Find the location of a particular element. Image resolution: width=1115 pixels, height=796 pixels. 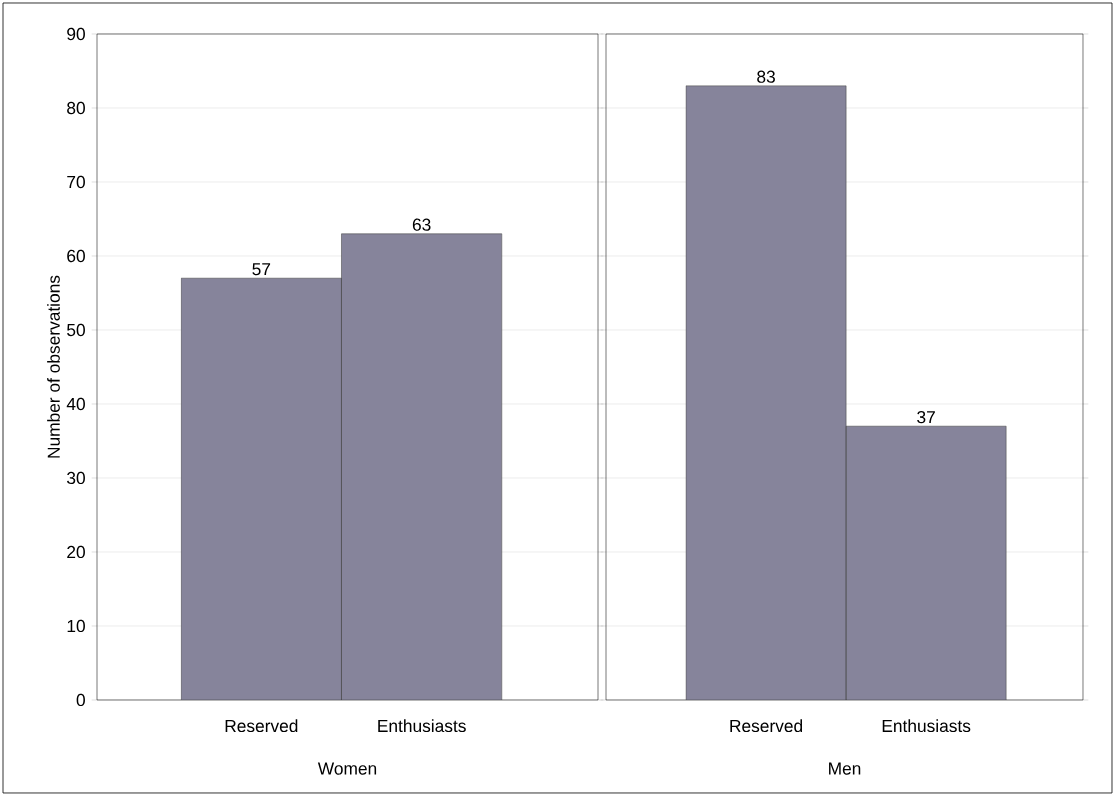

y-tick-label: 40 is located at coordinates (75, 404).